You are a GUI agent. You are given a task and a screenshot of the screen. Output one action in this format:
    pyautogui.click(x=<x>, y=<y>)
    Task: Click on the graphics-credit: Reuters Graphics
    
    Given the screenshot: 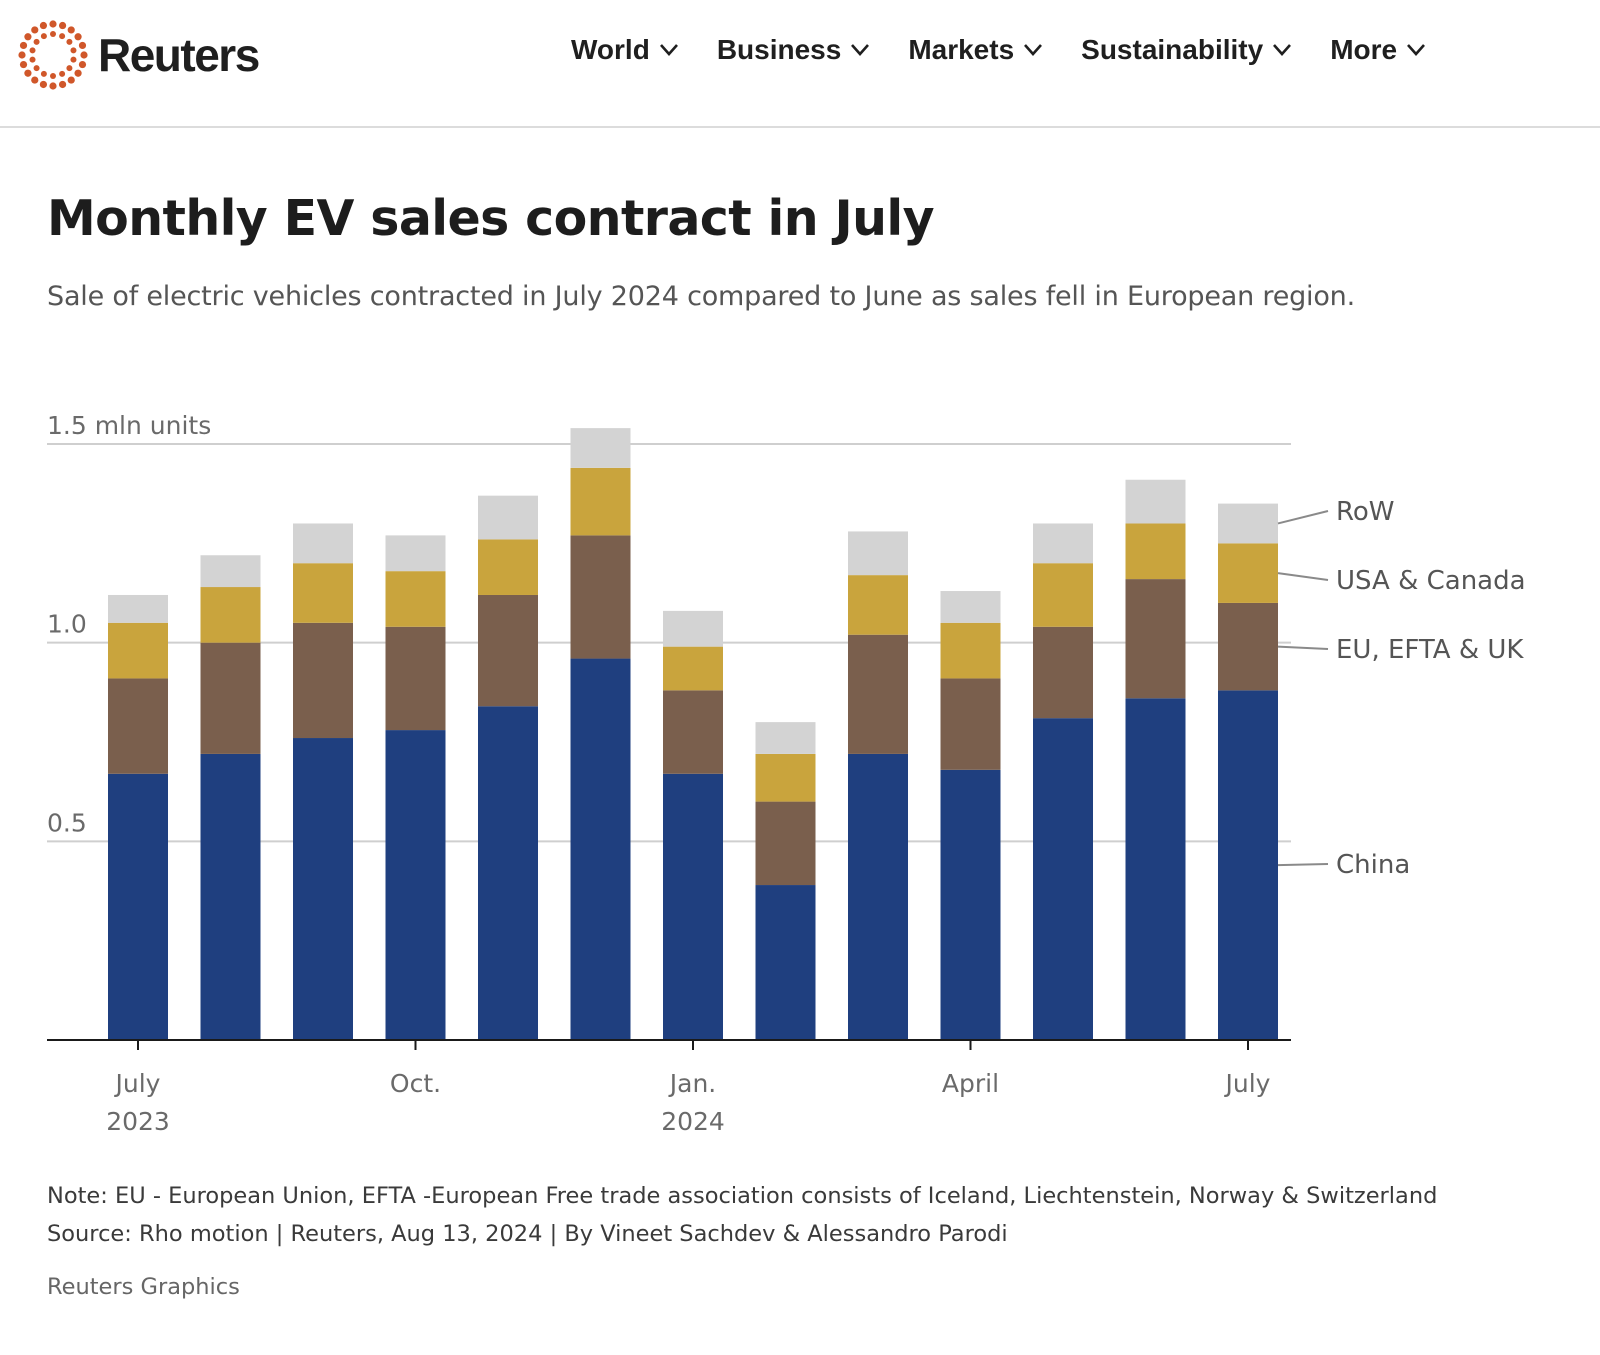 What is the action you would take?
    pyautogui.click(x=143, y=1287)
    